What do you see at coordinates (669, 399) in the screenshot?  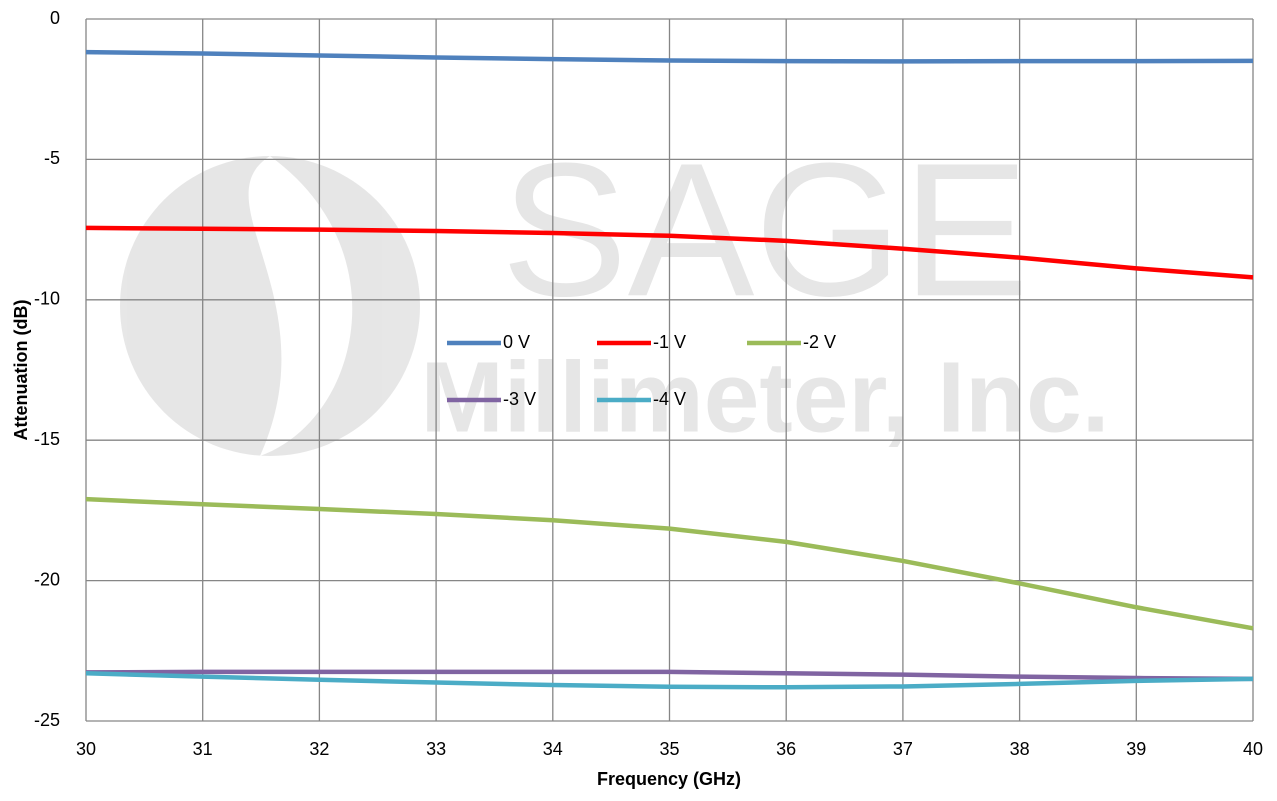 I see `legend-label: -4 V` at bounding box center [669, 399].